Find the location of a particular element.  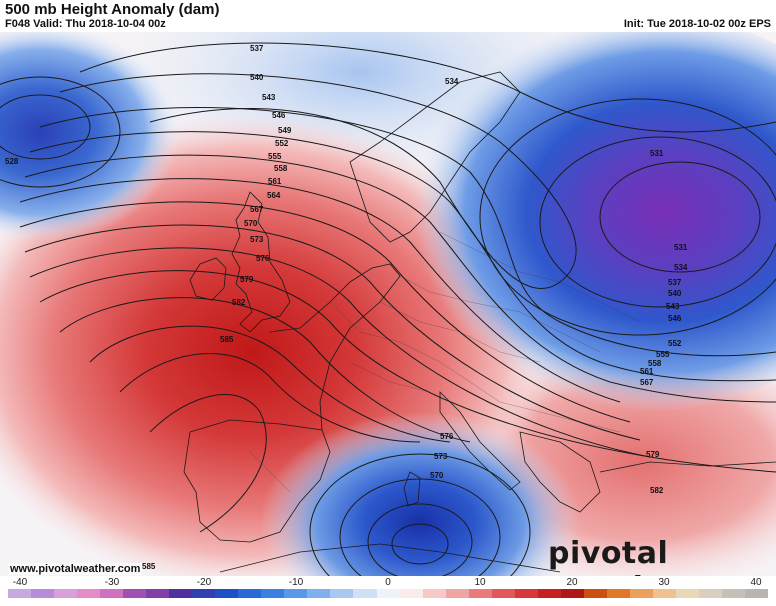

colorbar-tick: -30 is located at coordinates (112, 582).